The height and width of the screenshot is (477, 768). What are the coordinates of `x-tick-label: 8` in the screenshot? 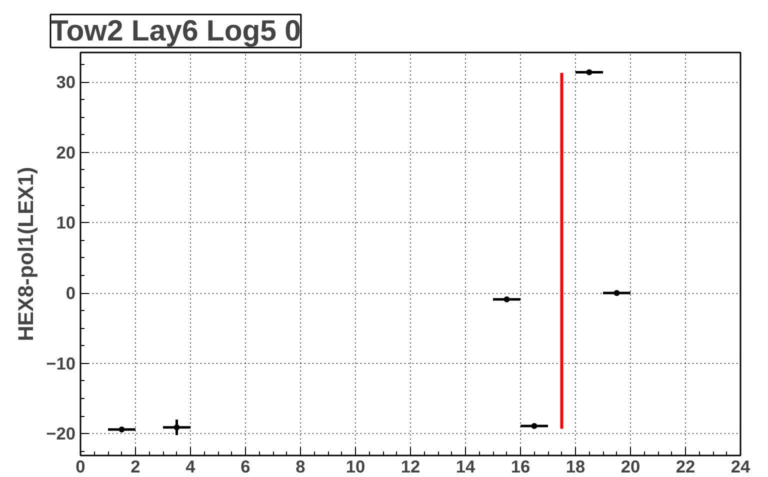 It's located at (301, 466).